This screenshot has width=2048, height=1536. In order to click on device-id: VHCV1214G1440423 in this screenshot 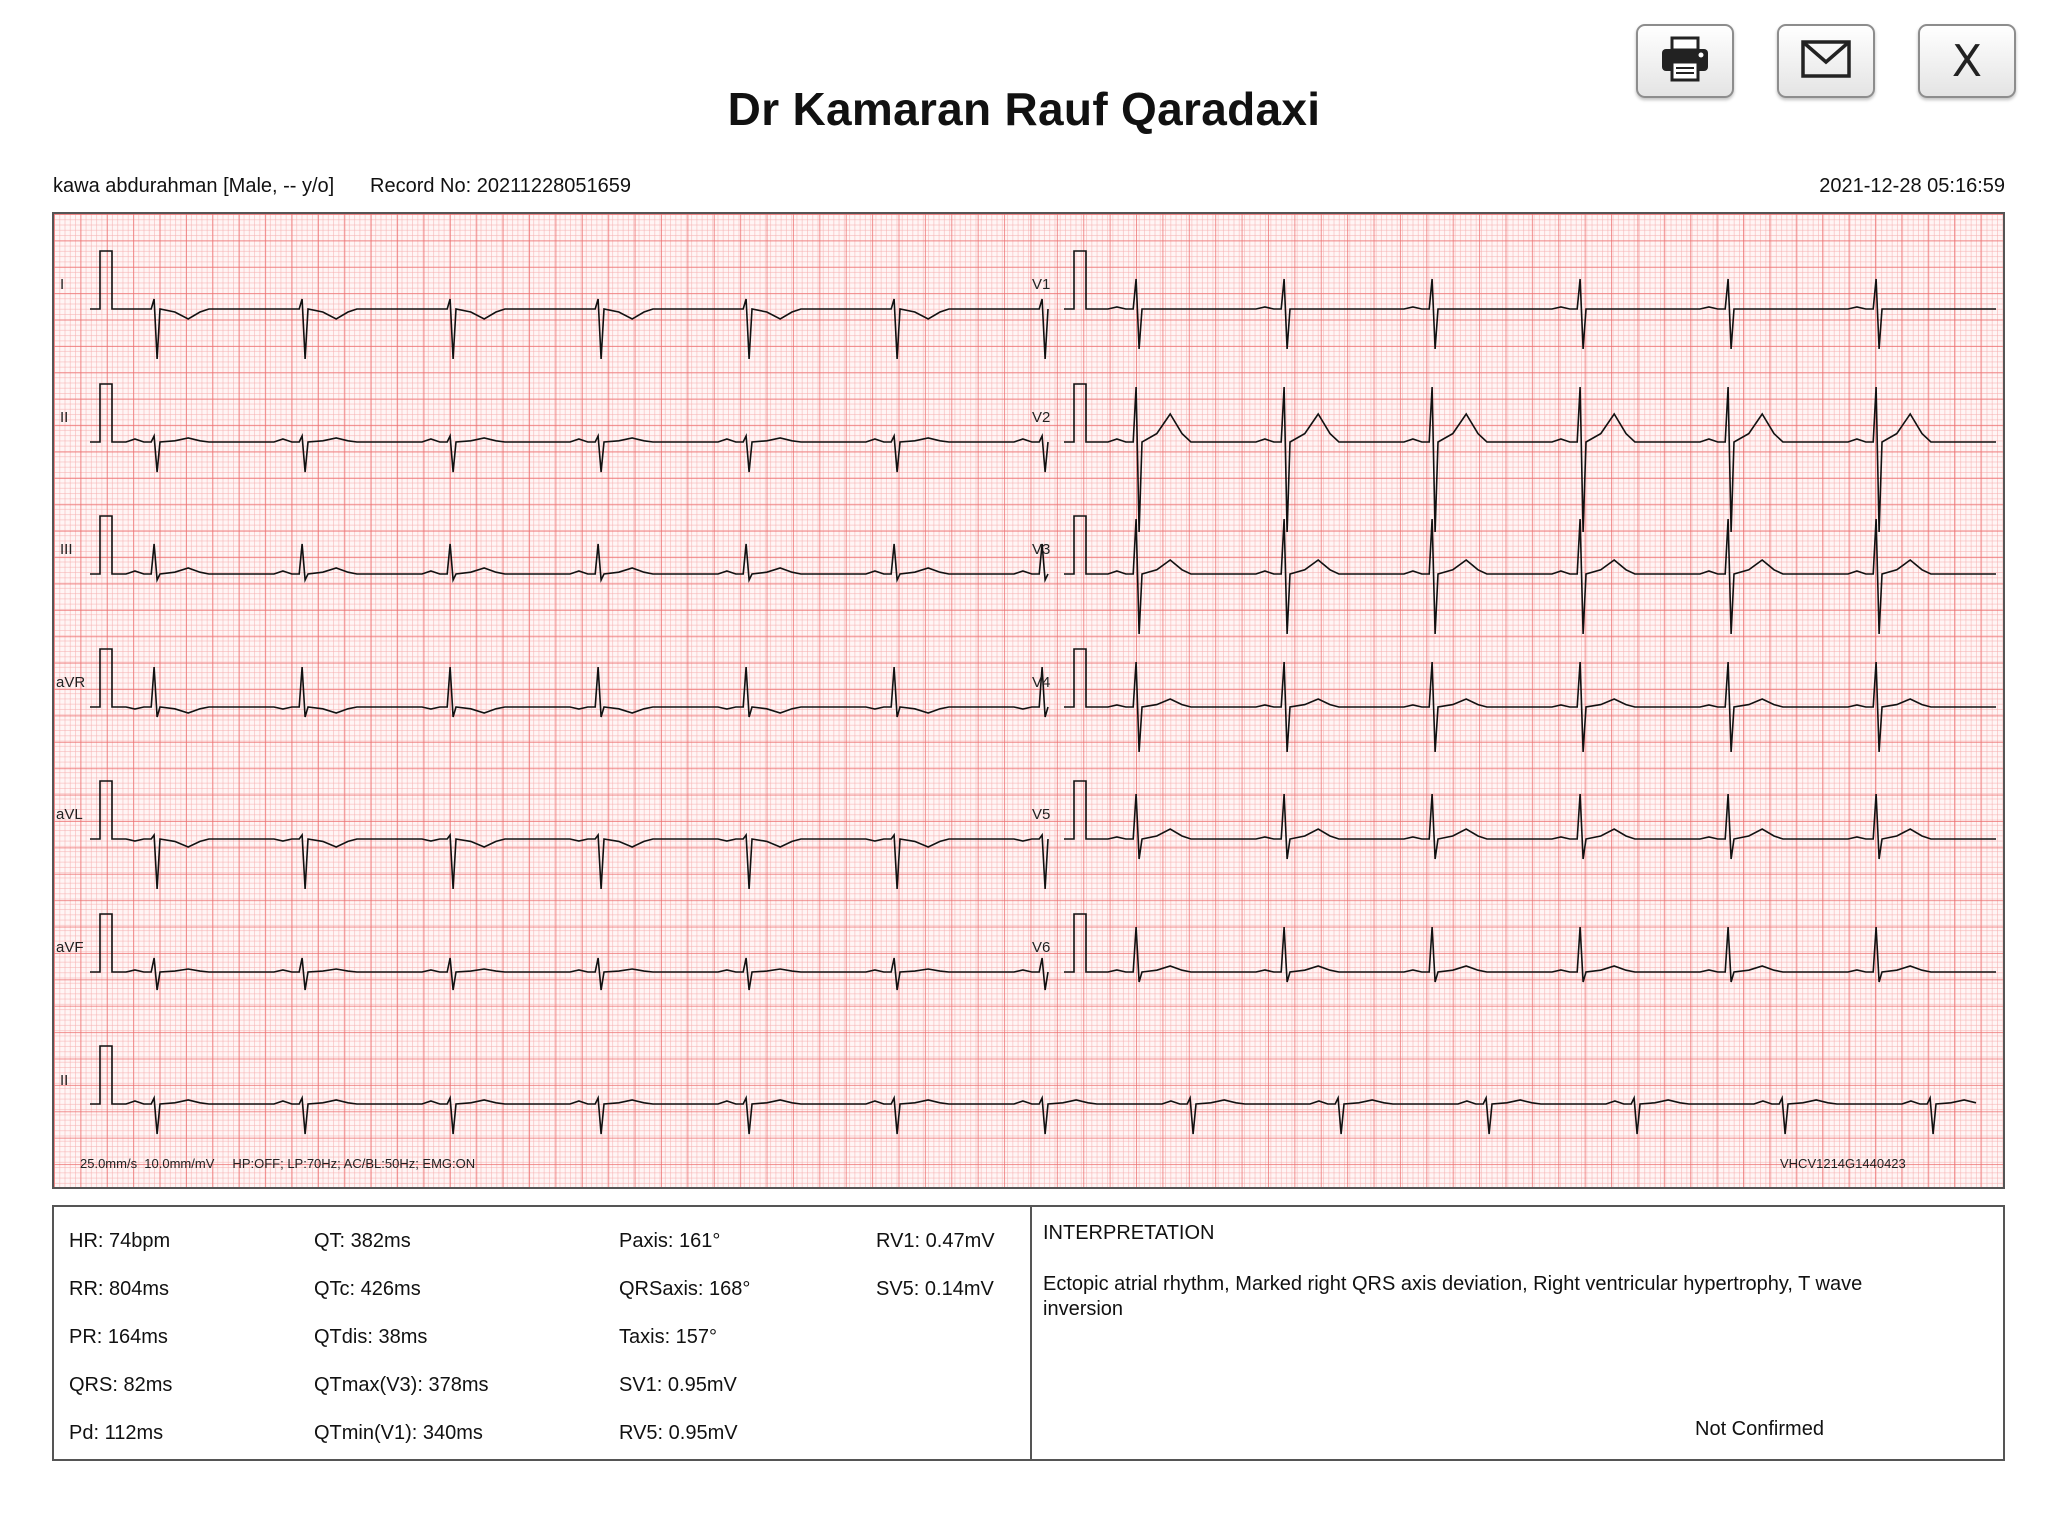, I will do `click(1843, 1163)`.